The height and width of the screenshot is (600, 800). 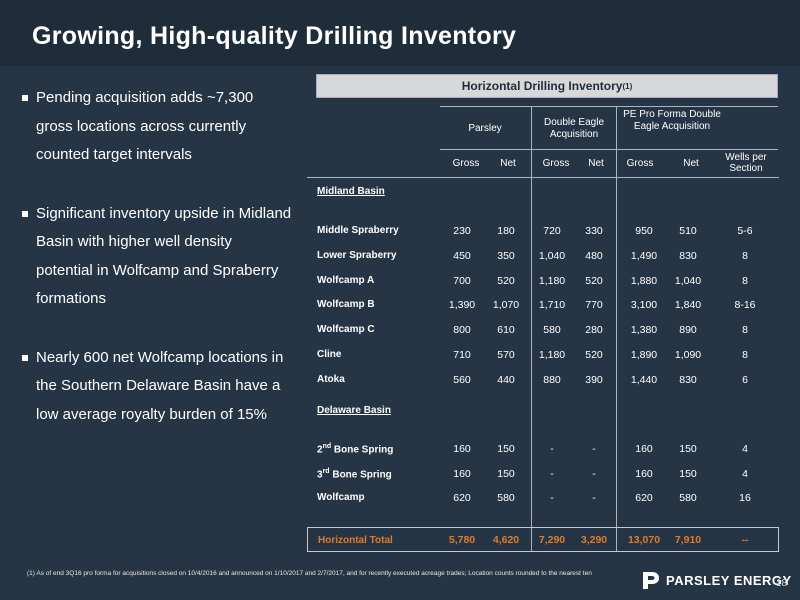 What do you see at coordinates (506, 380) in the screenshot?
I see `table-cell: 440` at bounding box center [506, 380].